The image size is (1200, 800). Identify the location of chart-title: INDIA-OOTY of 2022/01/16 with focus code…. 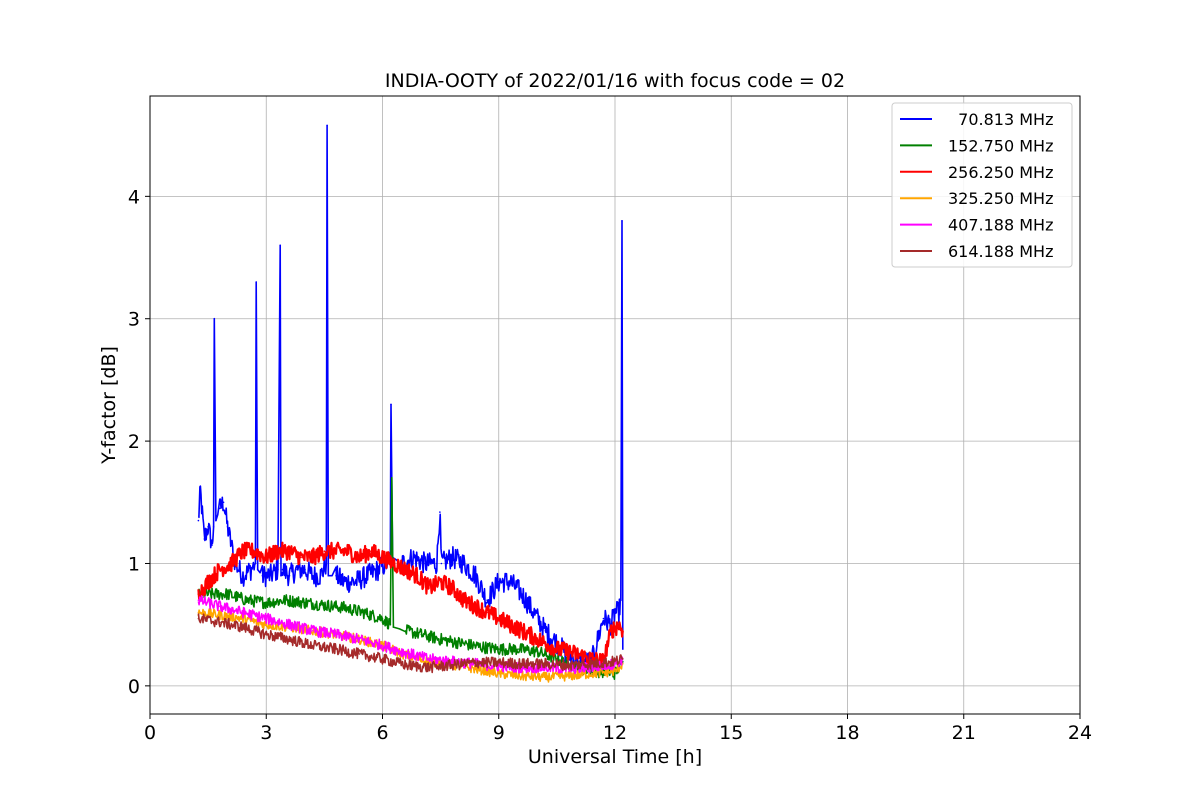
(615, 81).